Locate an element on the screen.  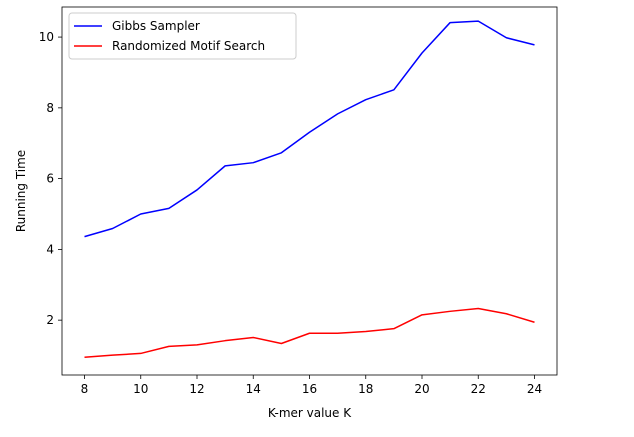
x-tick-label: 16 is located at coordinates (309, 389).